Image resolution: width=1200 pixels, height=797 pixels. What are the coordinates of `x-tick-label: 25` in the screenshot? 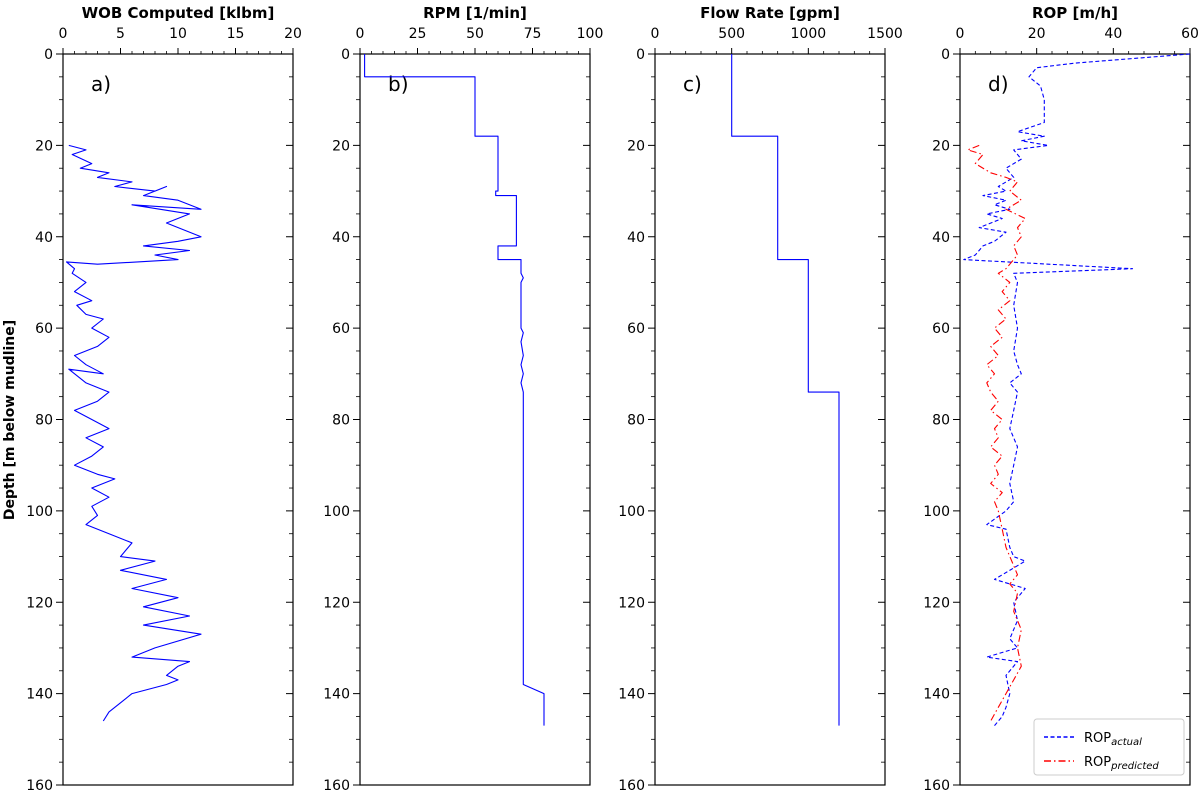 It's located at (418, 34).